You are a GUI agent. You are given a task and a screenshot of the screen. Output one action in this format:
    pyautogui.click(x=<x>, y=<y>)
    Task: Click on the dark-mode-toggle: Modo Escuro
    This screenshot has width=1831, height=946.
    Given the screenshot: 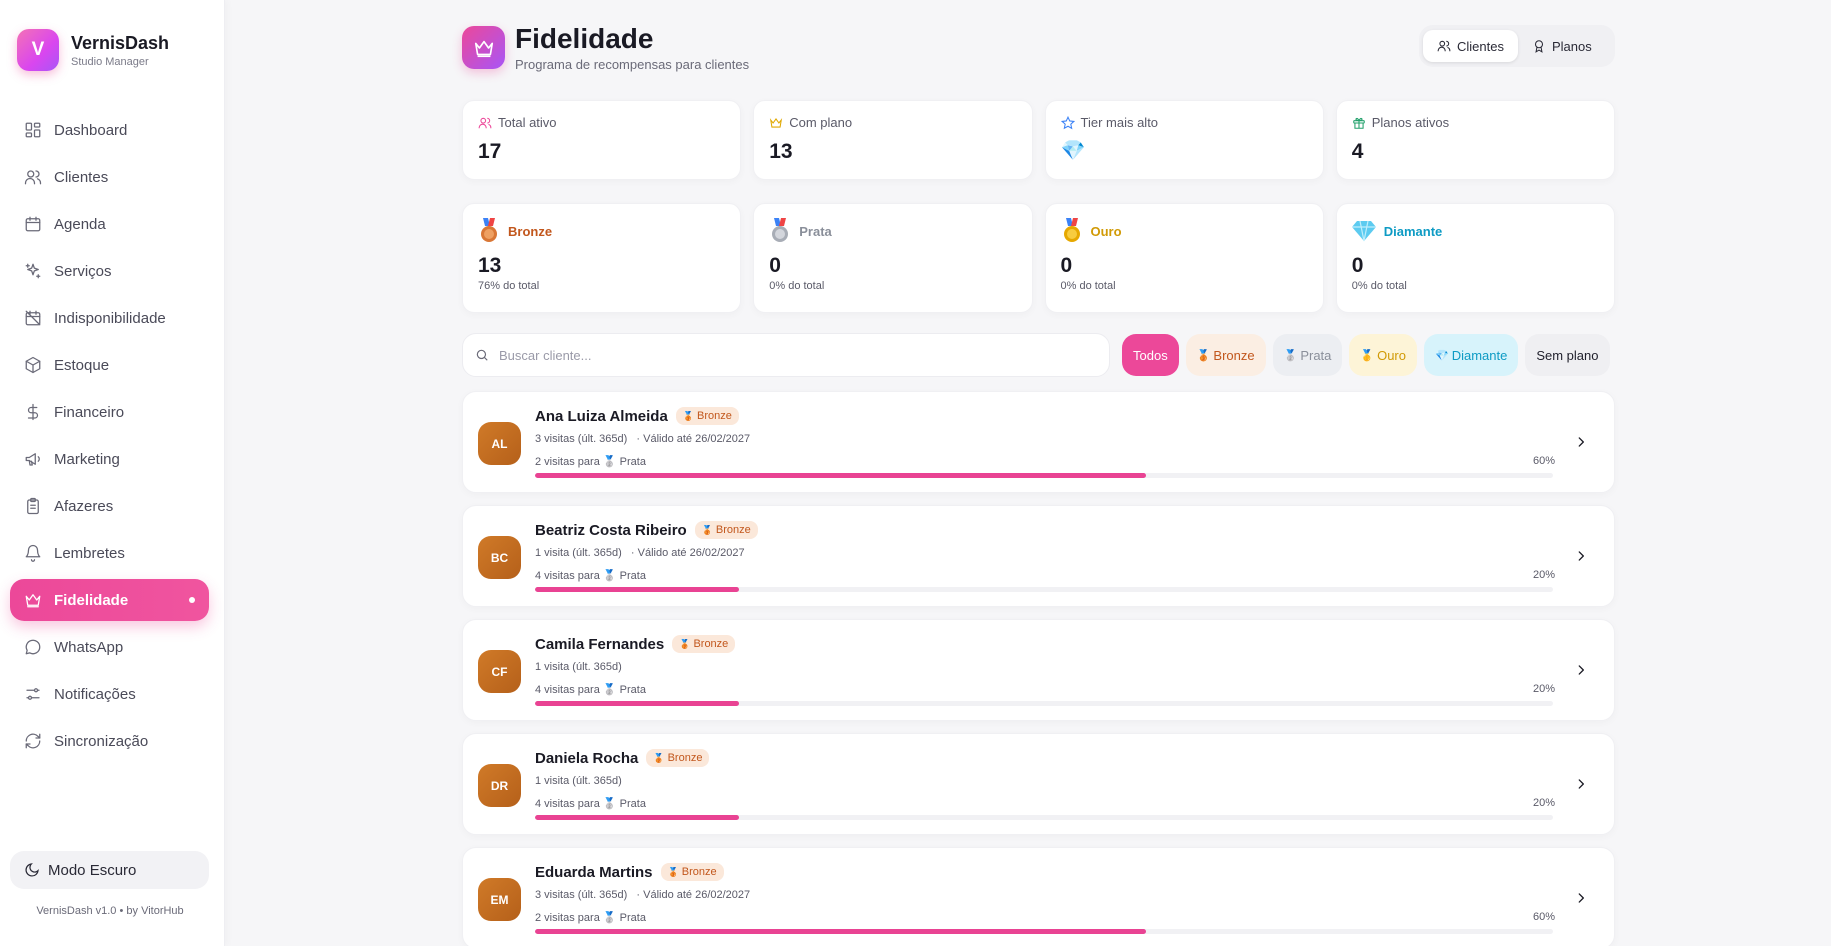 What is the action you would take?
    pyautogui.click(x=109, y=870)
    